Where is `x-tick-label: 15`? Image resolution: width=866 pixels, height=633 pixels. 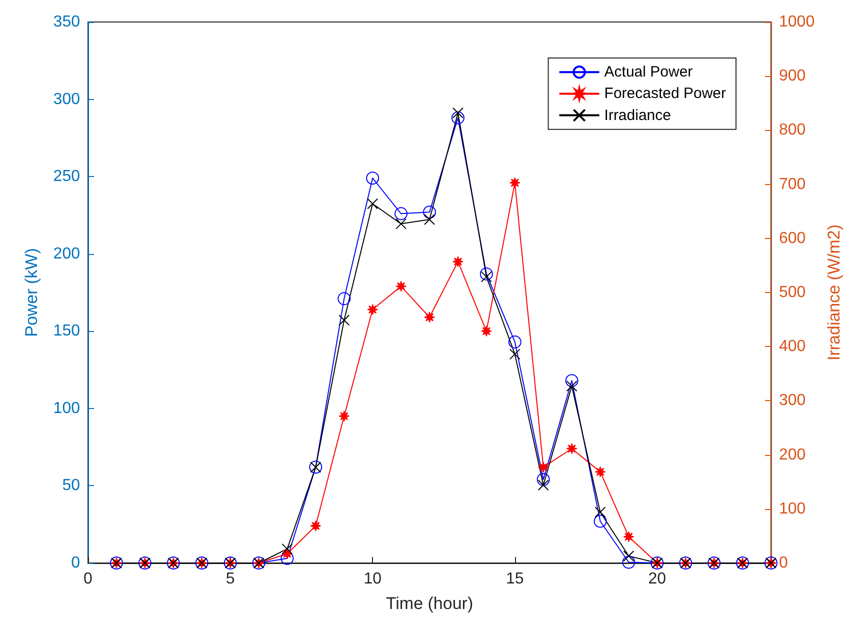
x-tick-label: 15 is located at coordinates (515, 579).